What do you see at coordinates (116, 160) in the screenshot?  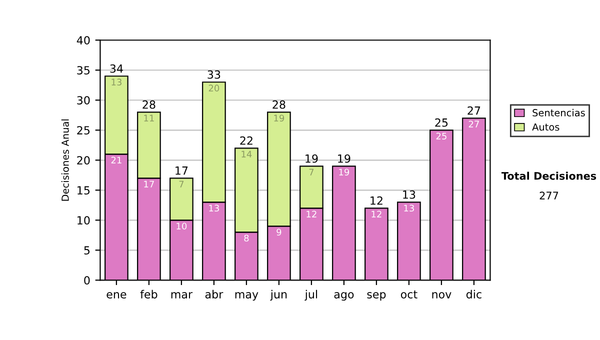 I see `data-label: 21` at bounding box center [116, 160].